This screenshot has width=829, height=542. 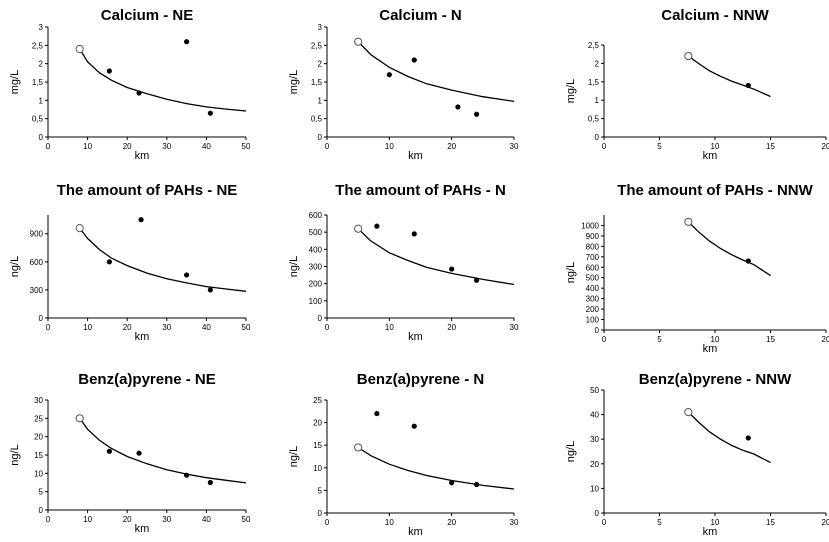 What do you see at coordinates (715, 190) in the screenshot?
I see `chart-title: The amount of PAHs - NNW` at bounding box center [715, 190].